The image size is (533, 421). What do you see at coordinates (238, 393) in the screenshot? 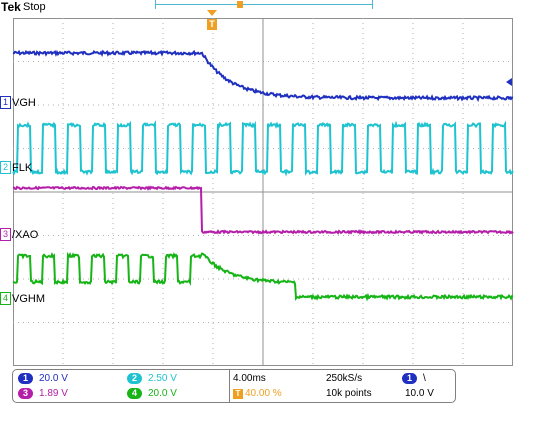
I see `trigger-position-icon: T` at bounding box center [238, 393].